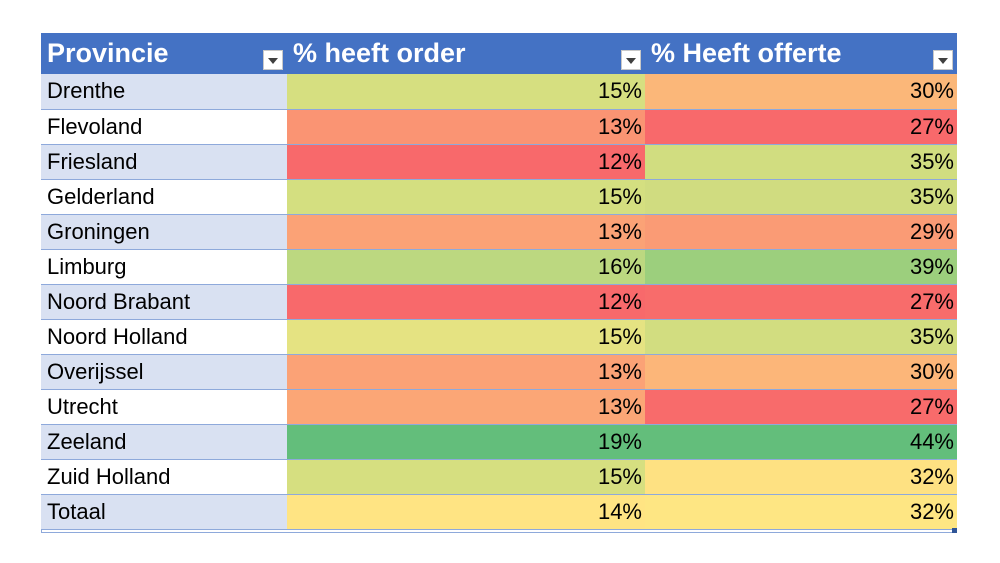 This screenshot has height=563, width=1000. I want to click on cell-provincie: Friesland, so click(164, 162).